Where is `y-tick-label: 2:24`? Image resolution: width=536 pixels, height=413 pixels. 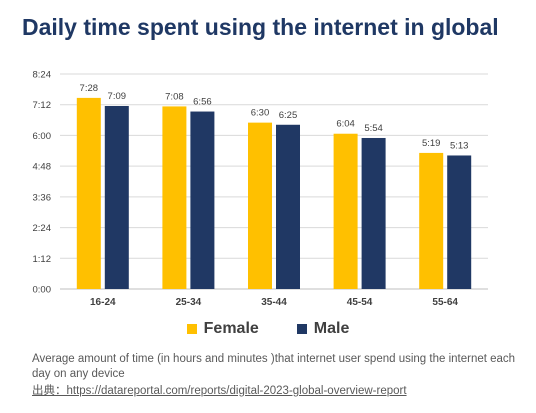 y-tick-label: 2:24 is located at coordinates (42, 228).